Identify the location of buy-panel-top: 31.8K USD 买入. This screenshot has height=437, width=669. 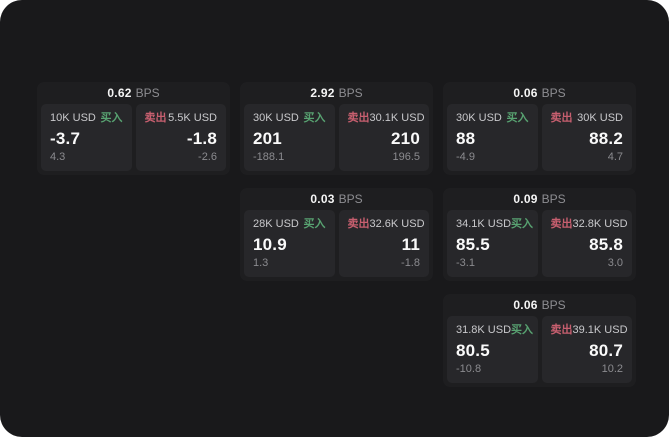
(494, 330).